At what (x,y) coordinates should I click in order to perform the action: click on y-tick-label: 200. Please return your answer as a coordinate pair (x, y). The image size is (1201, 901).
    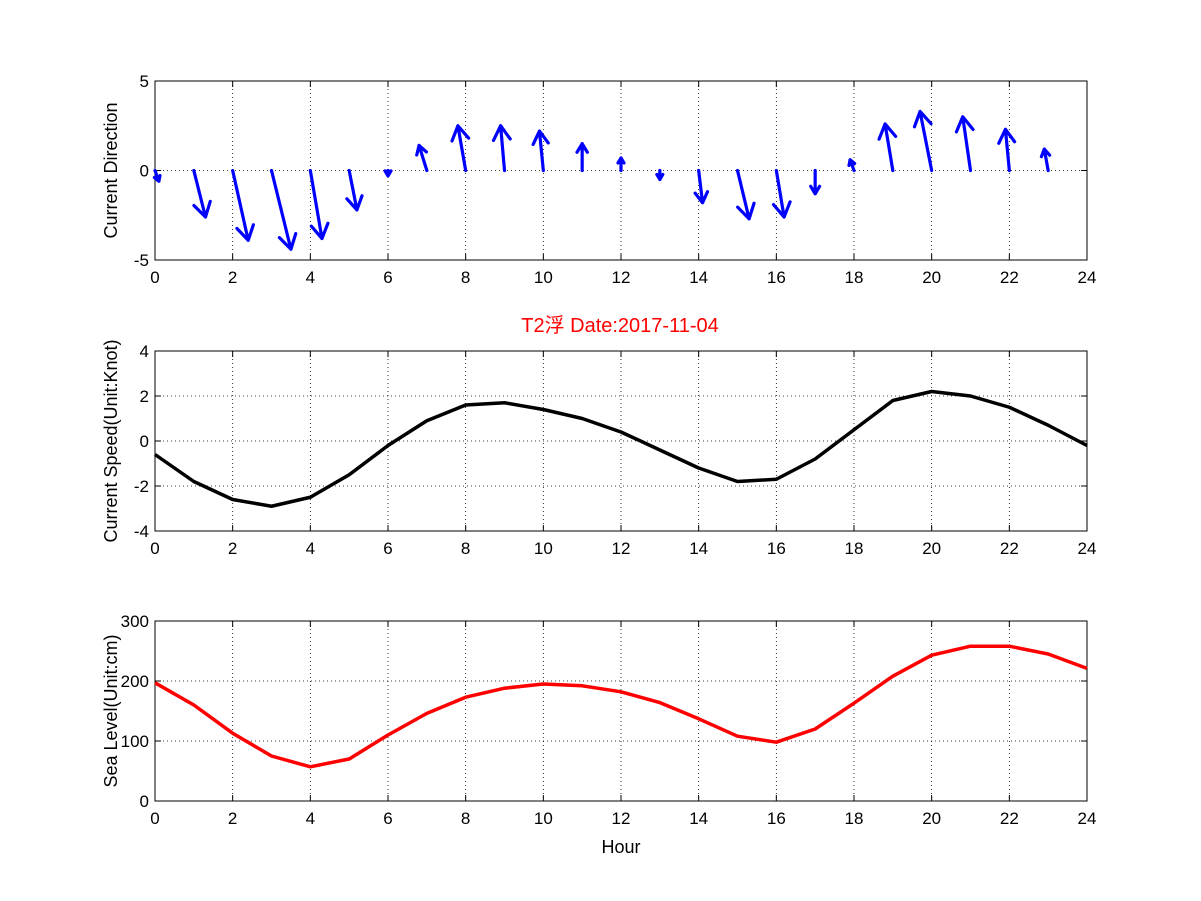
    Looking at the image, I should click on (135, 681).